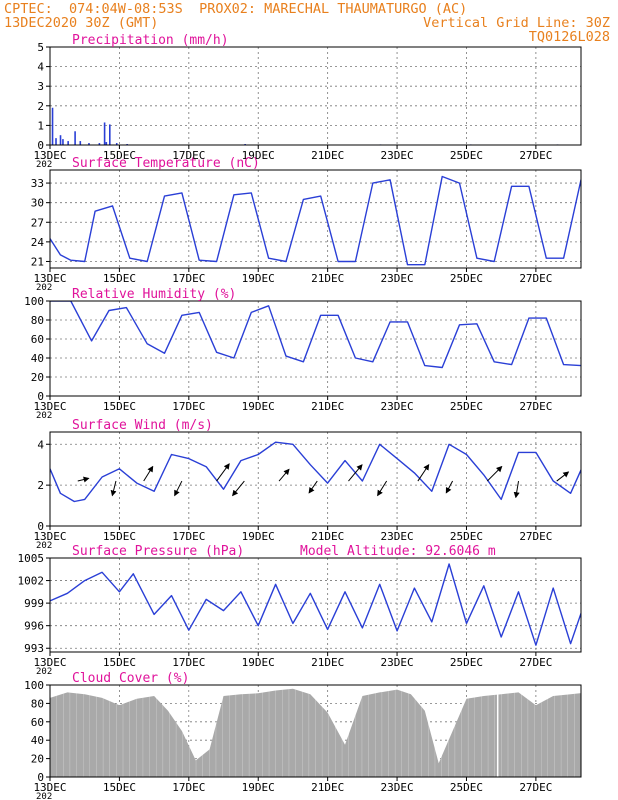  I want to click on y-tick-label: 4, so click(40, 67).